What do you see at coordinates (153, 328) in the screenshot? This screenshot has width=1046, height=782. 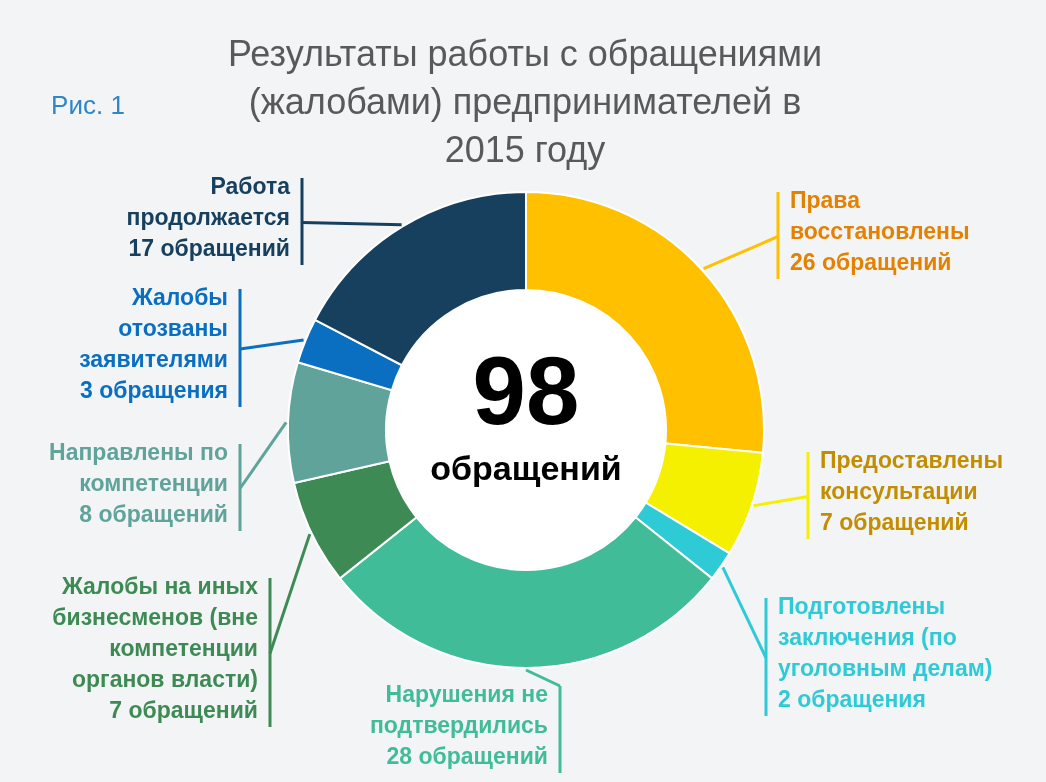 I see `slice-label: Жалобы отозваны заявителями` at bounding box center [153, 328].